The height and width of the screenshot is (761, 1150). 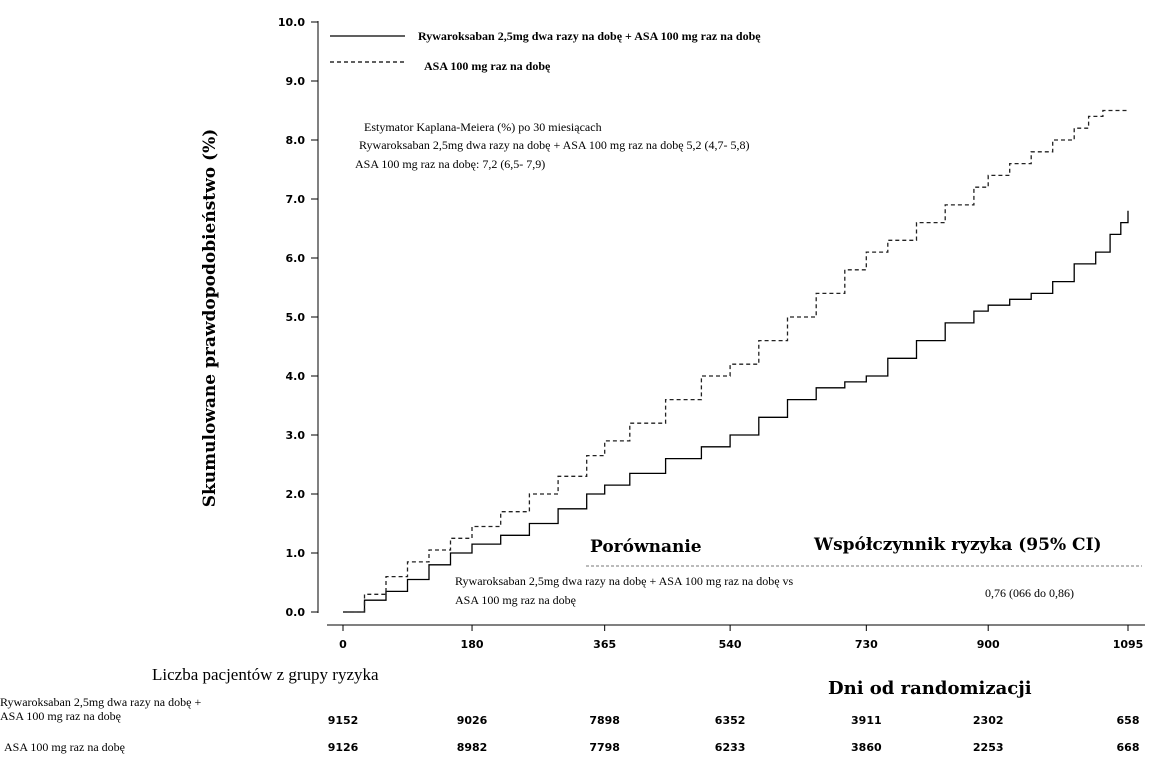 What do you see at coordinates (210, 318) in the screenshot?
I see `y-axis-label: Skumulowane prawdopodobieństwo (%)` at bounding box center [210, 318].